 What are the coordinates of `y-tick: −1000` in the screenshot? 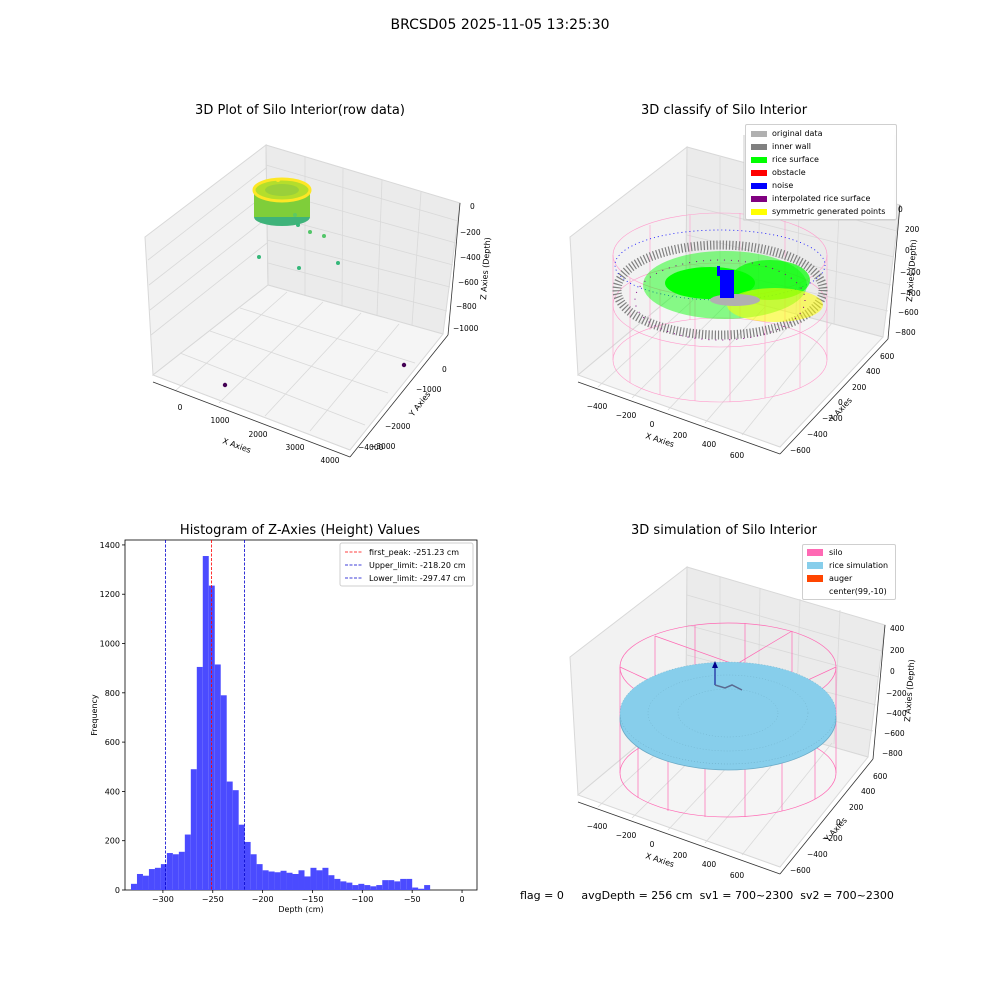 It's located at (429, 389).